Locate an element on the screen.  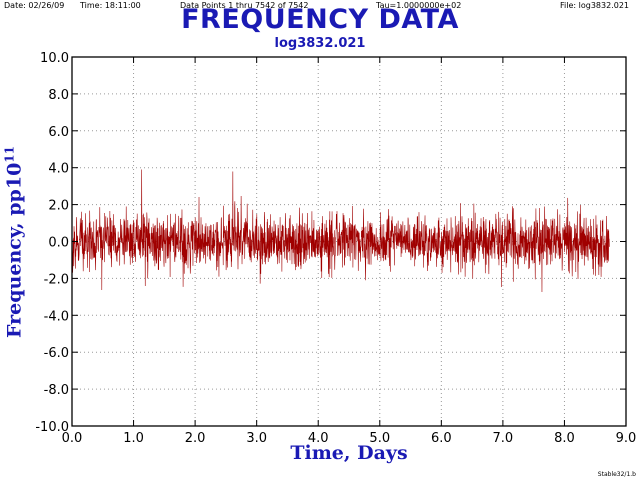
y-tick-label: 0.0 is located at coordinates (58, 243).